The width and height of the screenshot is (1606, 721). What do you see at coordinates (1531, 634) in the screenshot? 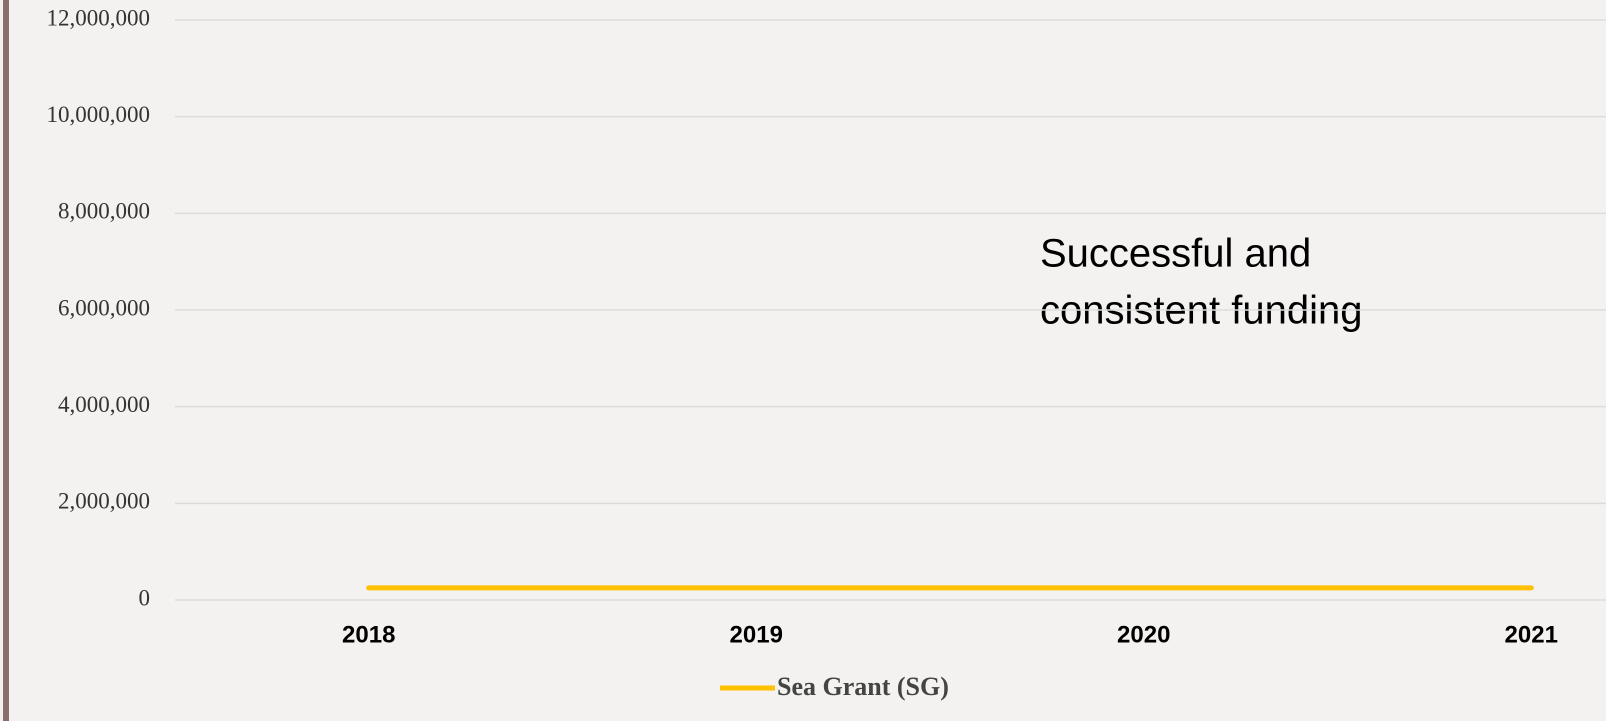
I see `x-tick-label: 2021` at bounding box center [1531, 634].